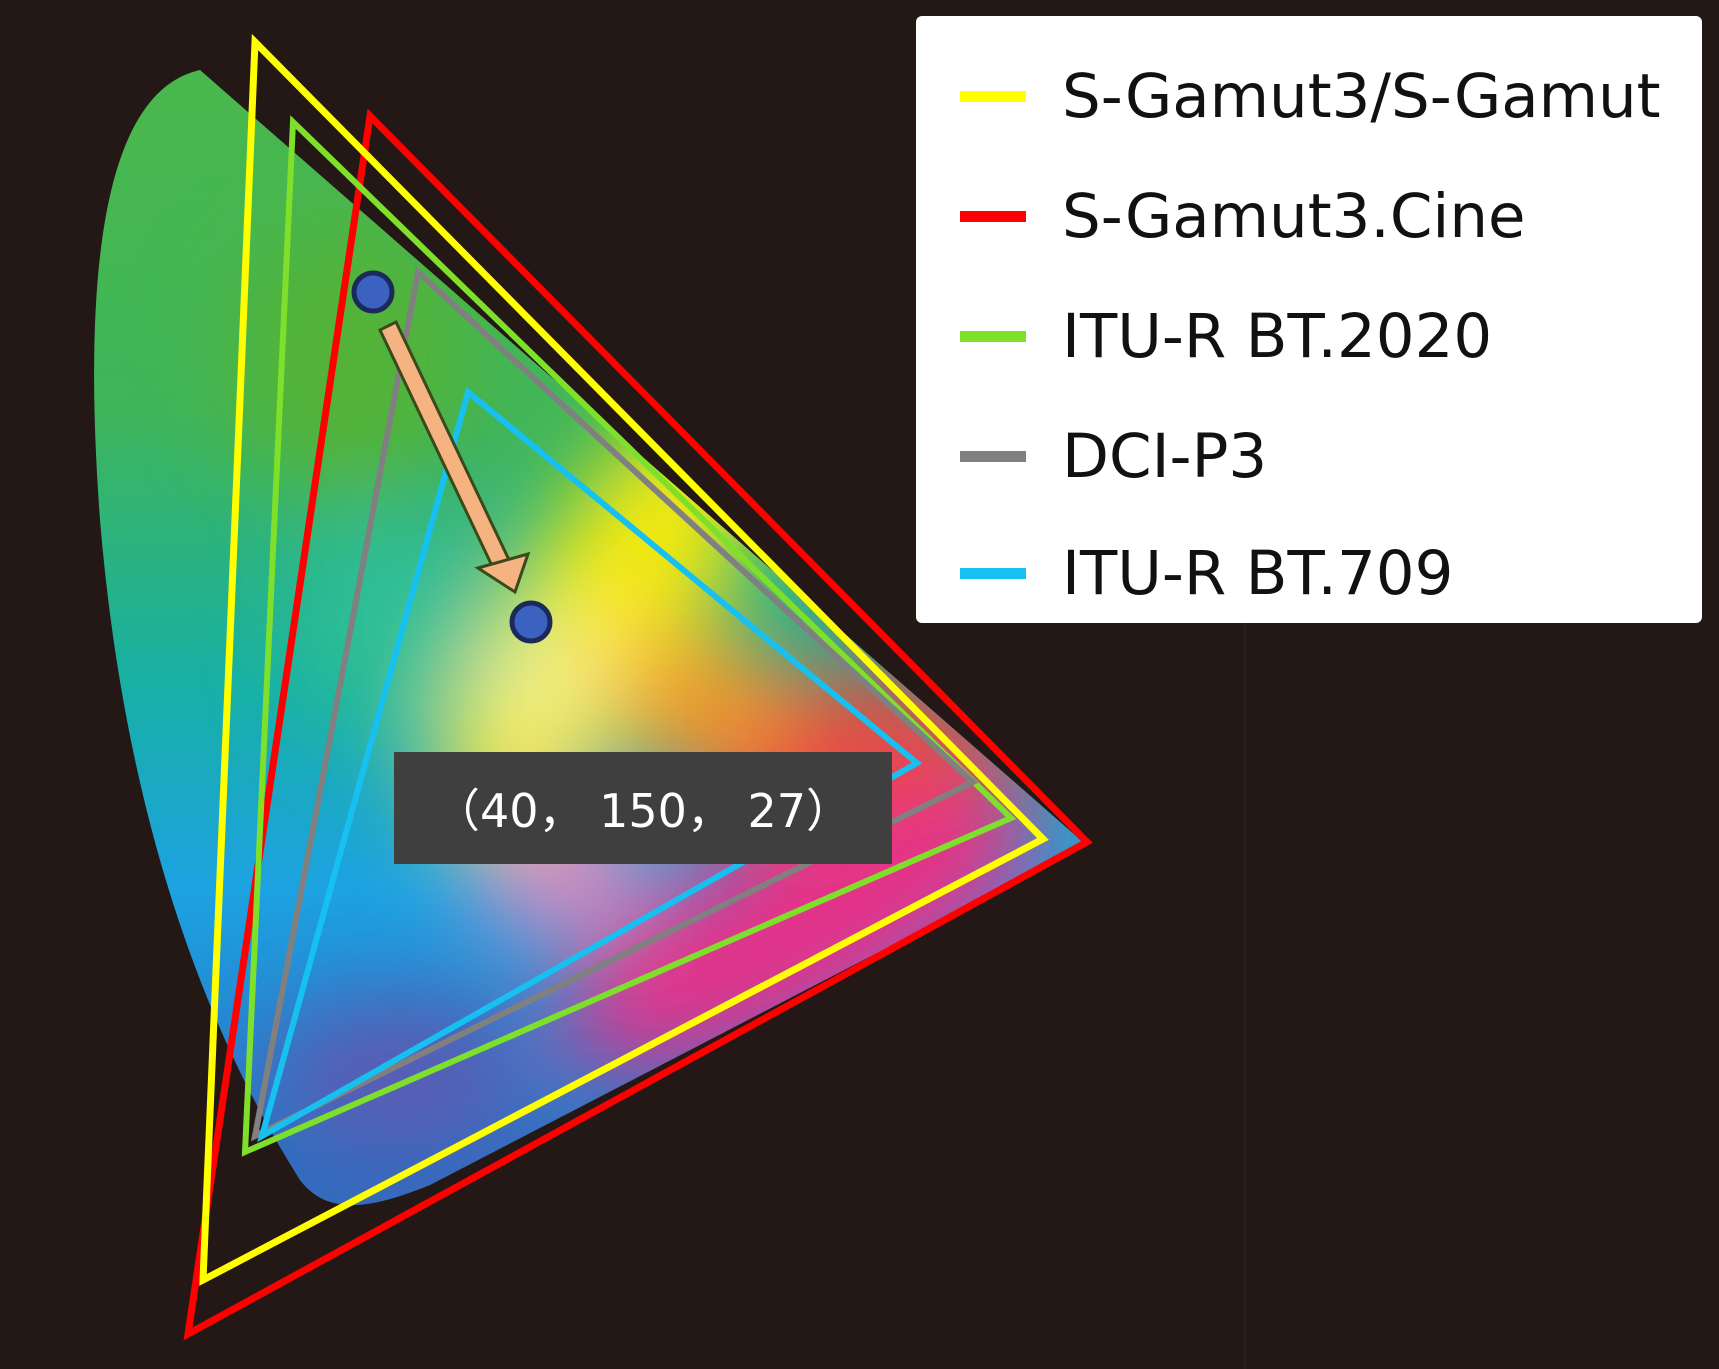 The width and height of the screenshot is (1719, 1369). I want to click on legend-label: ITU-R BT.709, so click(1258, 573).